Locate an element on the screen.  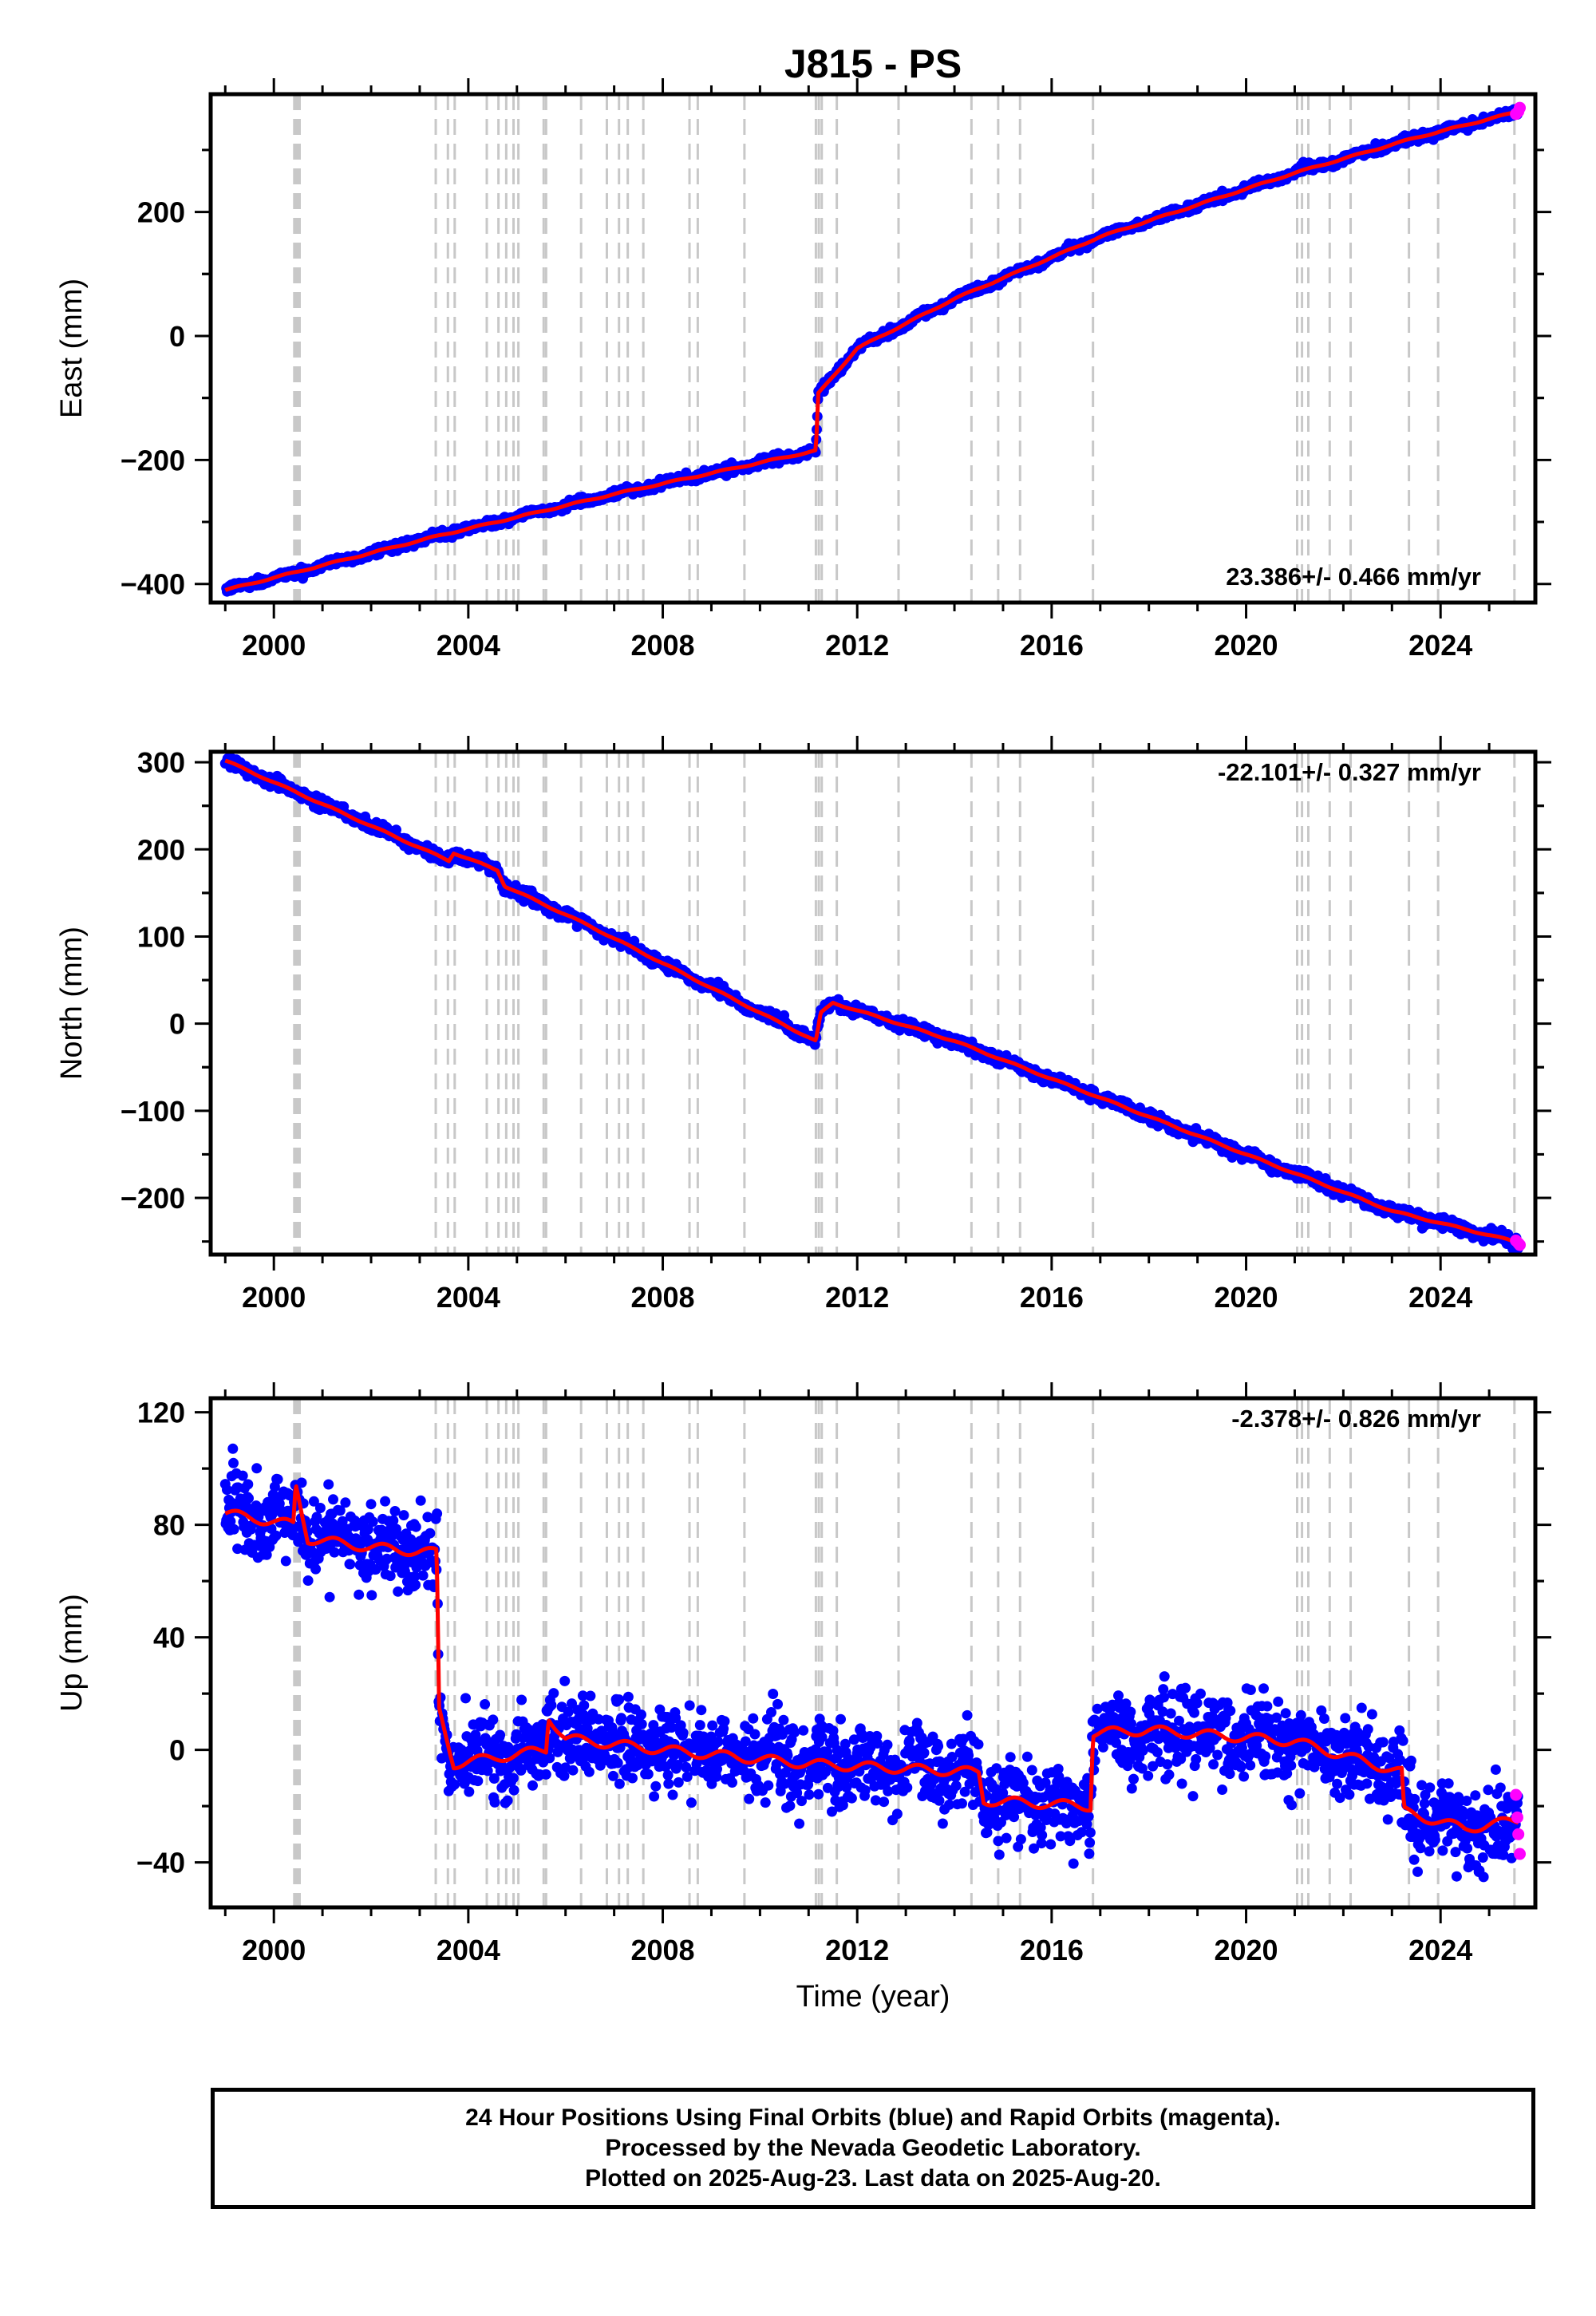
north-velocity-label: -22.101+/- 0.327 mm/yr is located at coordinates (1349, 772).